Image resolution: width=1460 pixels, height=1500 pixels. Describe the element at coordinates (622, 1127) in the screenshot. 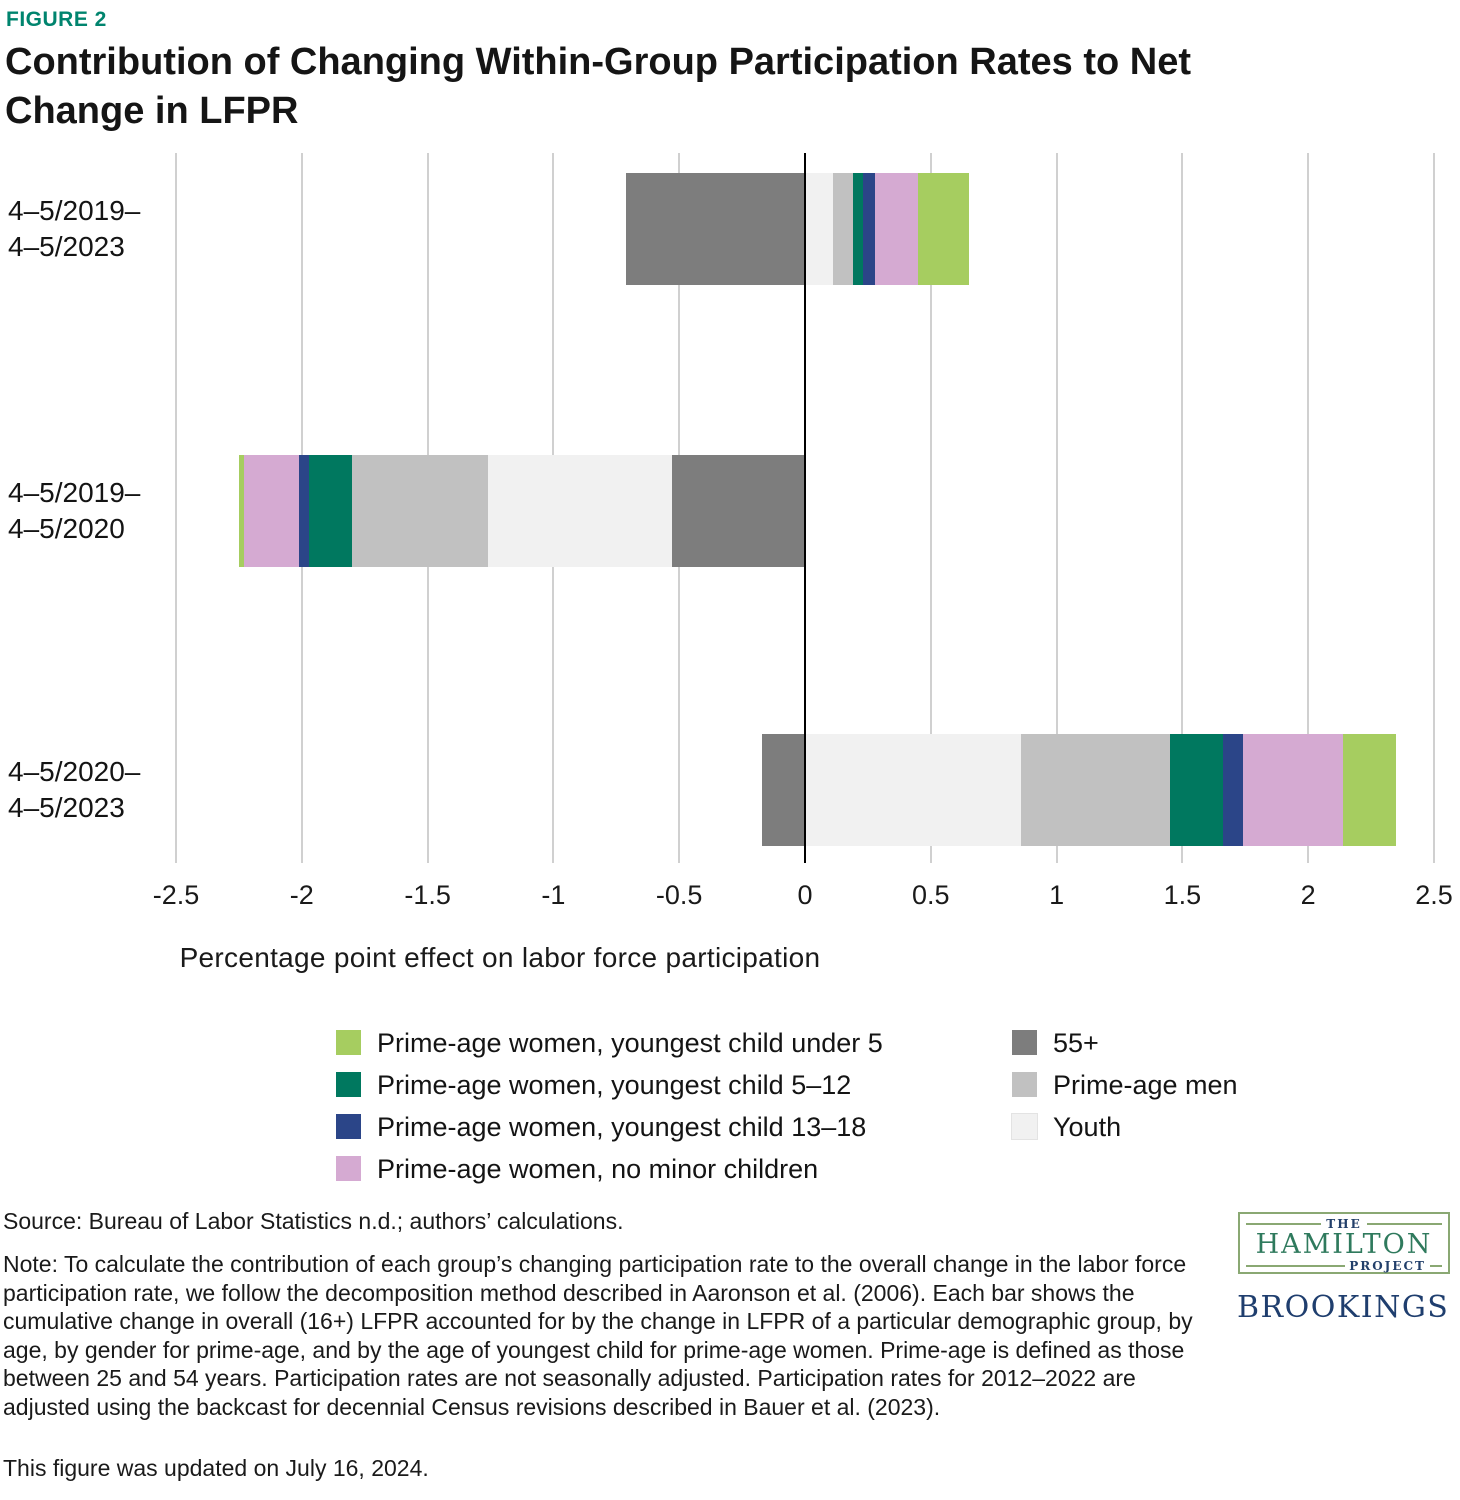

I see `legend-label-13-18: Prime-age women, youngest child 13–18` at that location.